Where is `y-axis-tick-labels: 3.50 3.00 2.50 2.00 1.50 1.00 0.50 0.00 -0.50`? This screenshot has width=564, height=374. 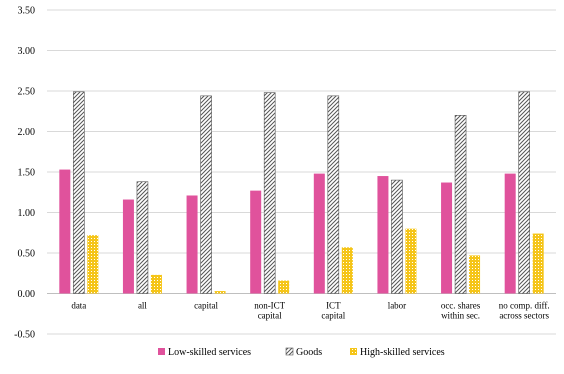
y-axis-tick-labels: 3.50 3.00 2.50 2.00 1.50 1.00 0.50 0.00 -0.50 is located at coordinates (24, 173).